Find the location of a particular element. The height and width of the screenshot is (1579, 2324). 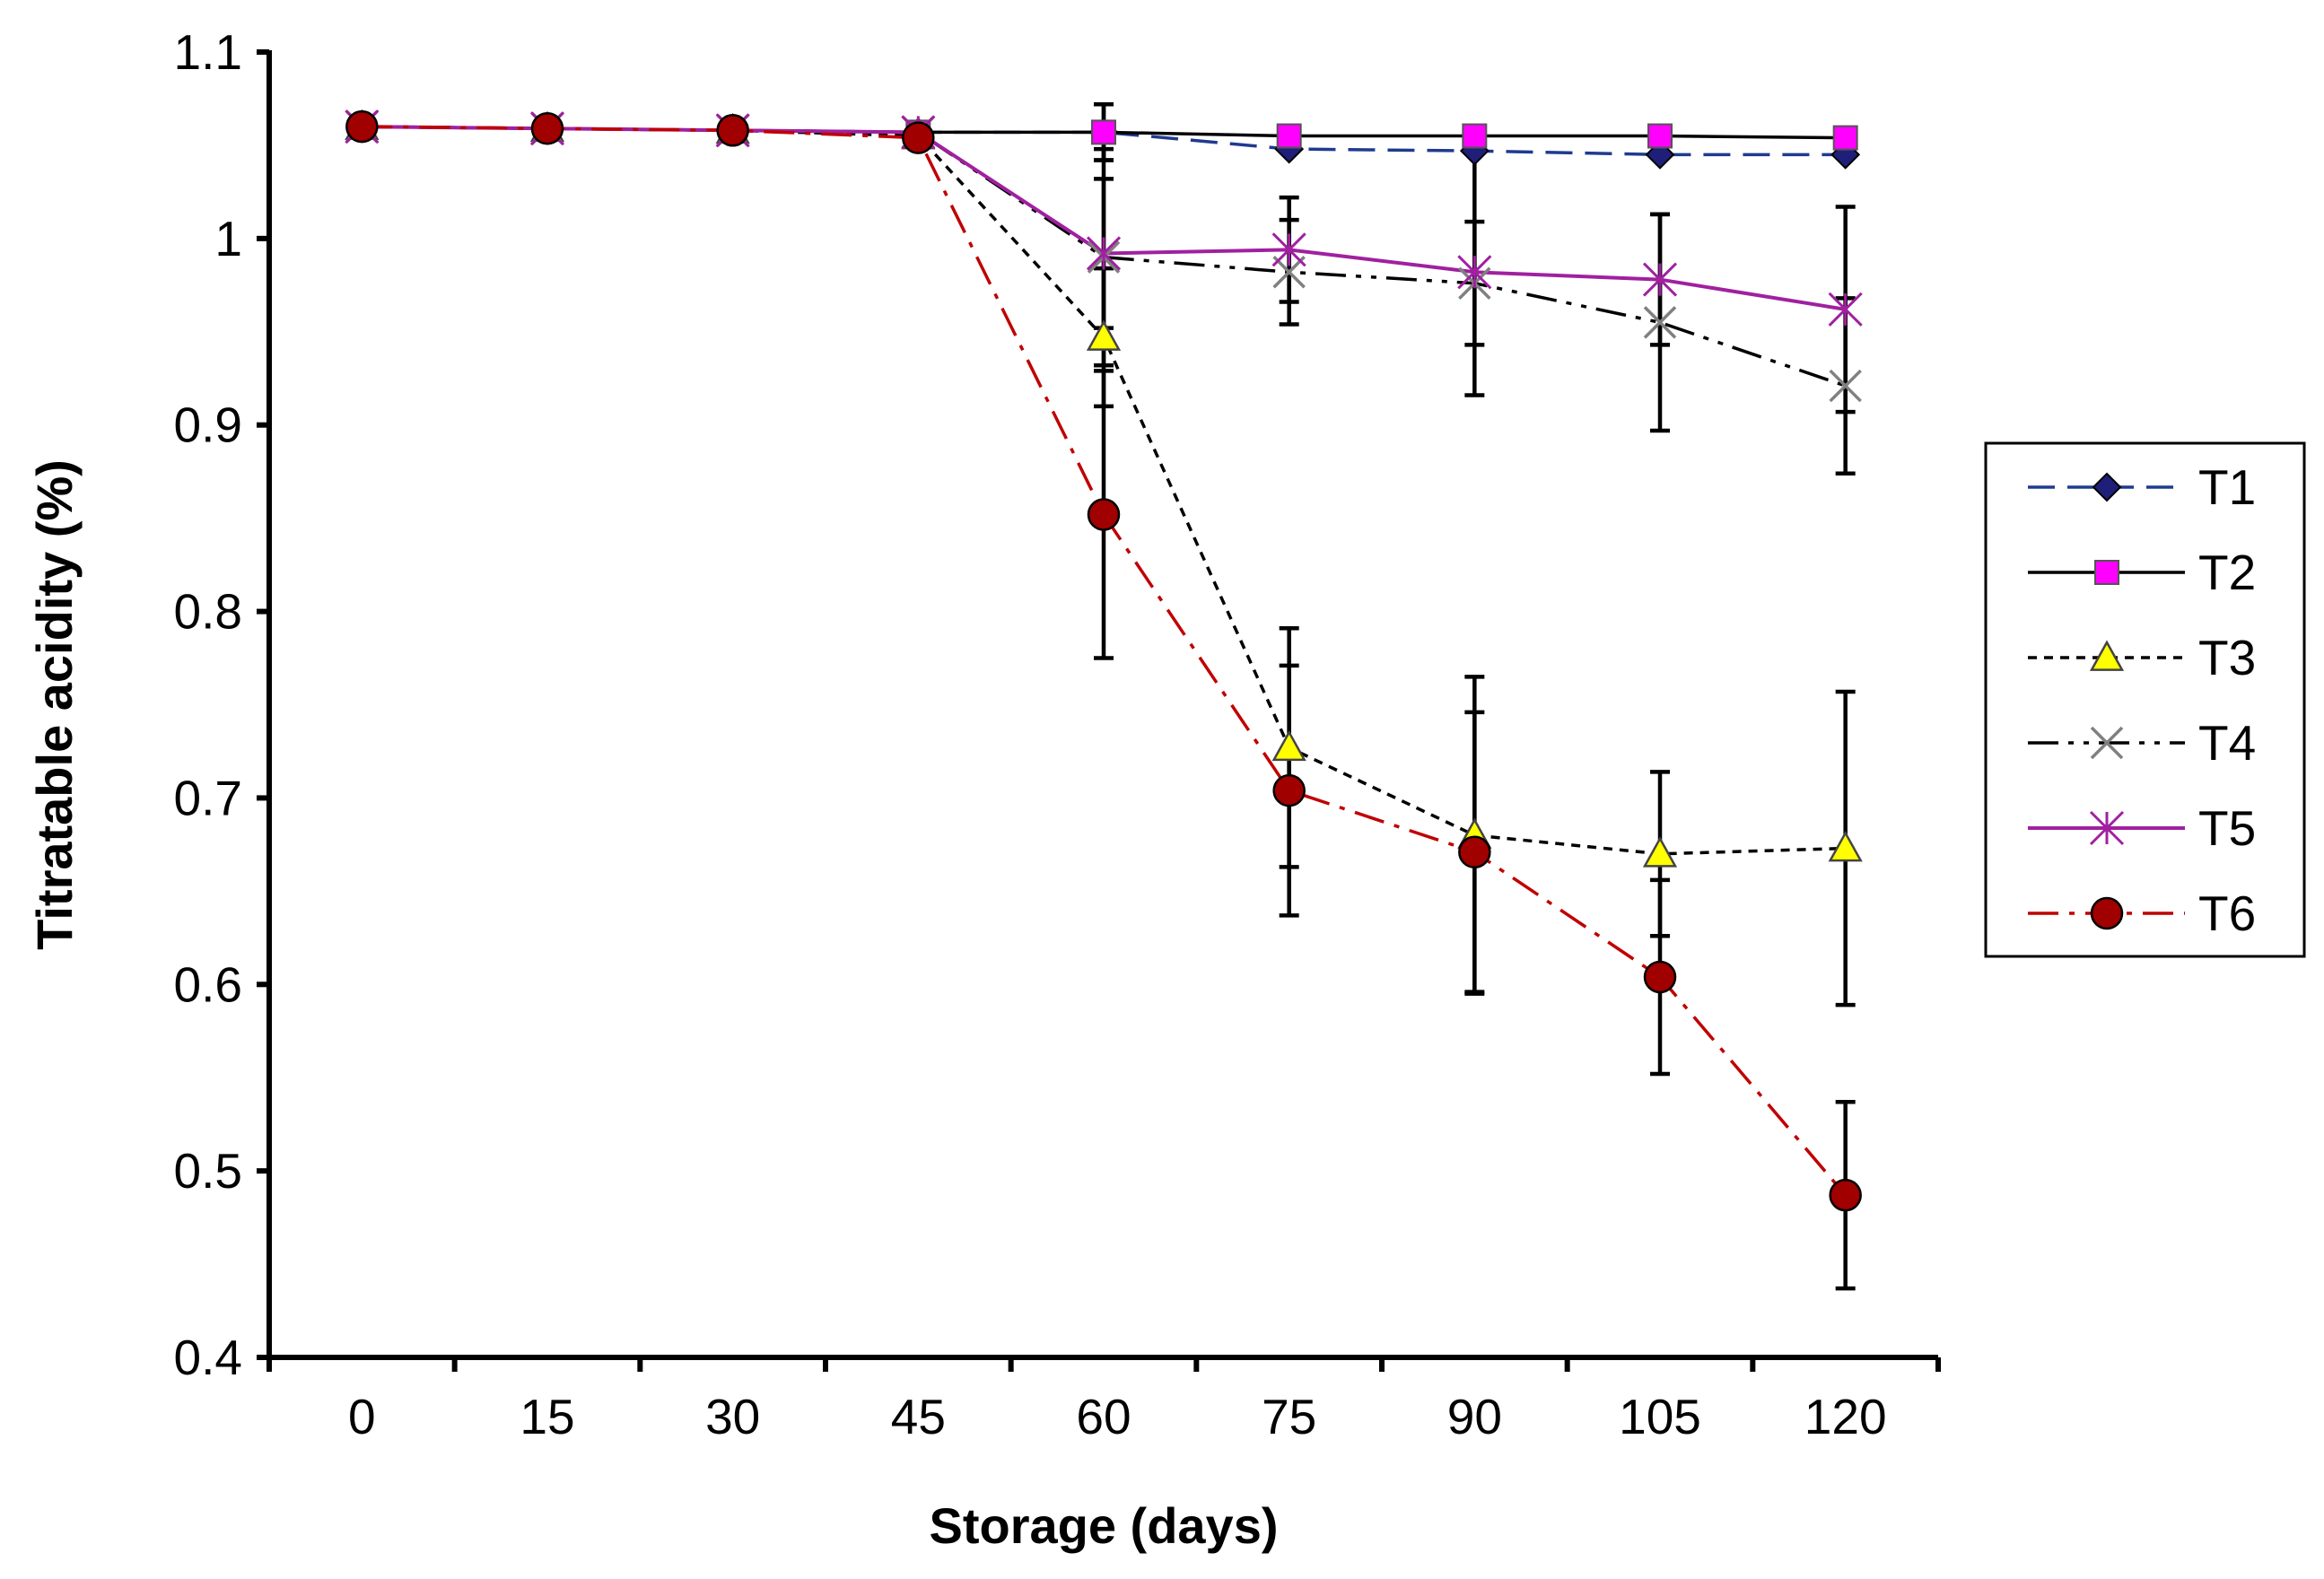

x-tick-label: 90 is located at coordinates (1475, 1417).